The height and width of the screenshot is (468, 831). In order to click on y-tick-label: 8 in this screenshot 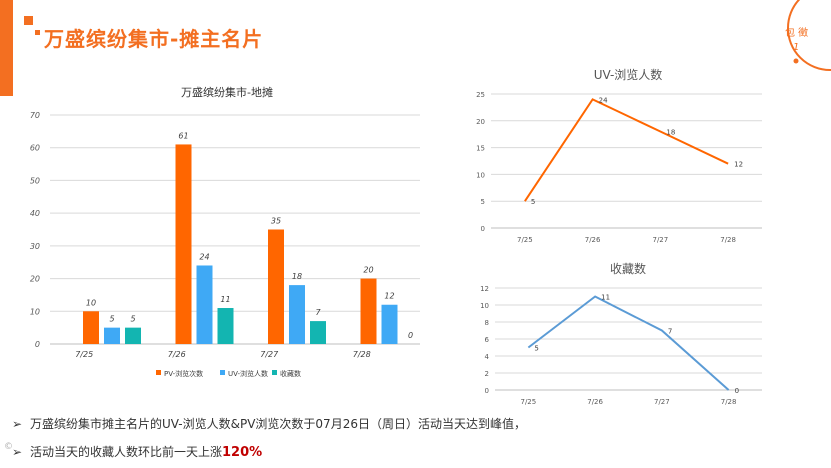, I will do `click(487, 323)`.